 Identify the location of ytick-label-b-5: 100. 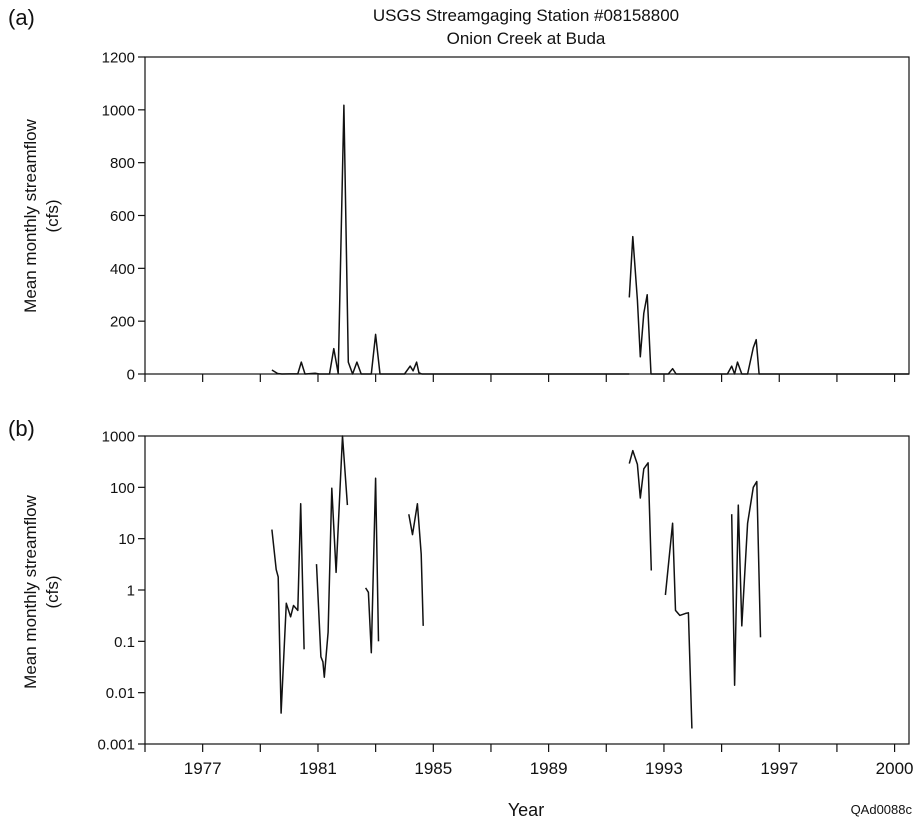
(122, 488).